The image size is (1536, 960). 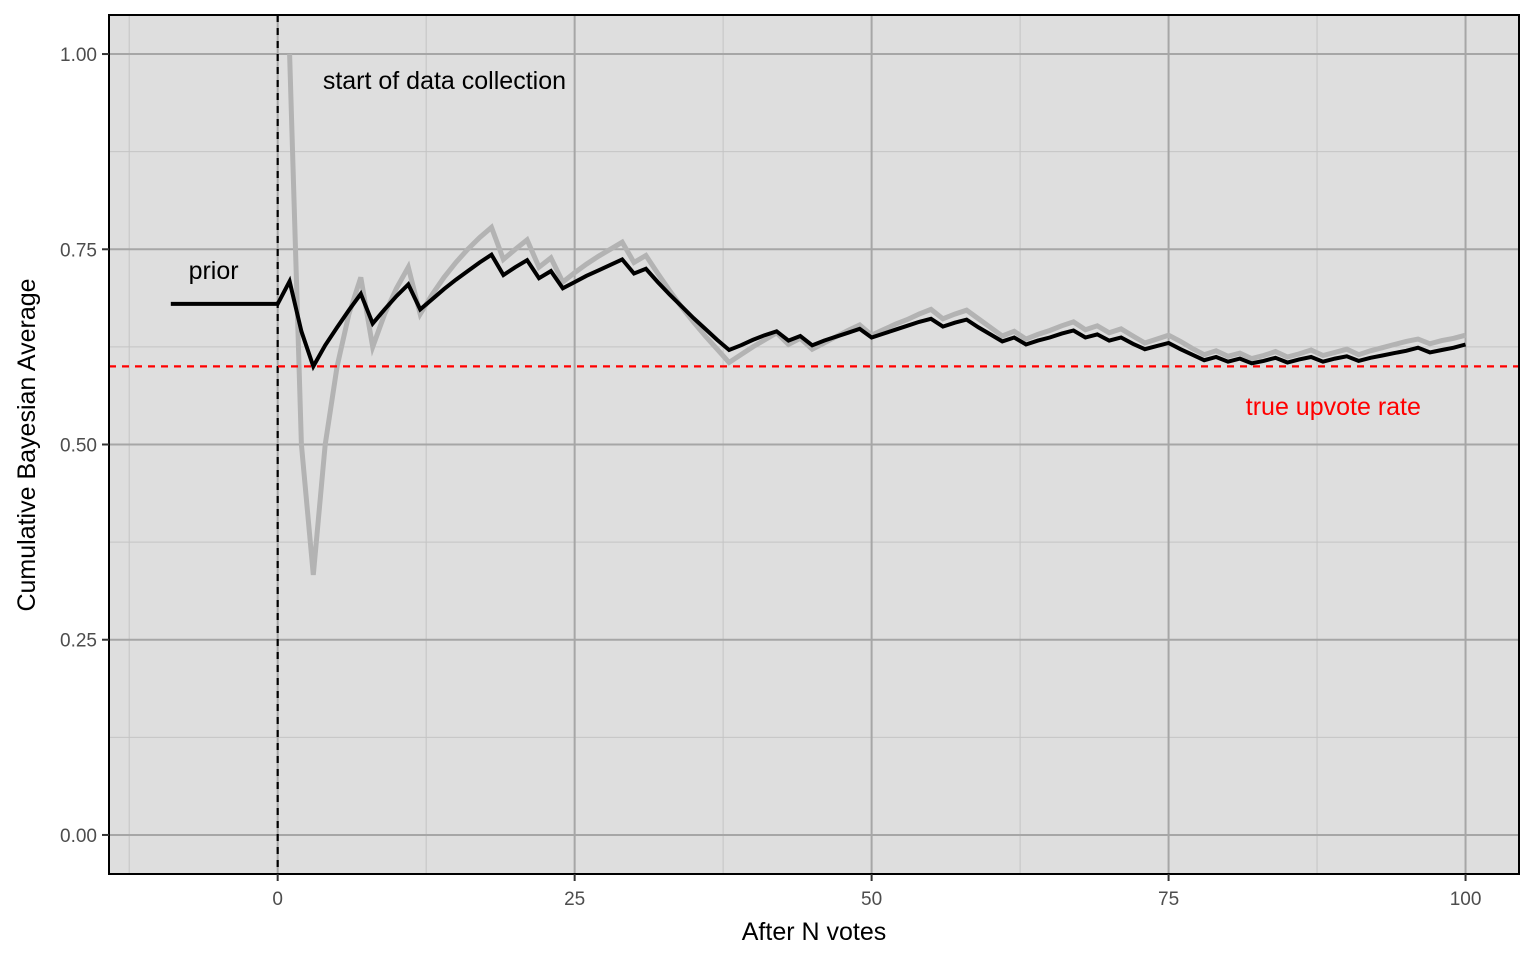 I want to click on x-tick-label: 0, so click(x=277, y=899).